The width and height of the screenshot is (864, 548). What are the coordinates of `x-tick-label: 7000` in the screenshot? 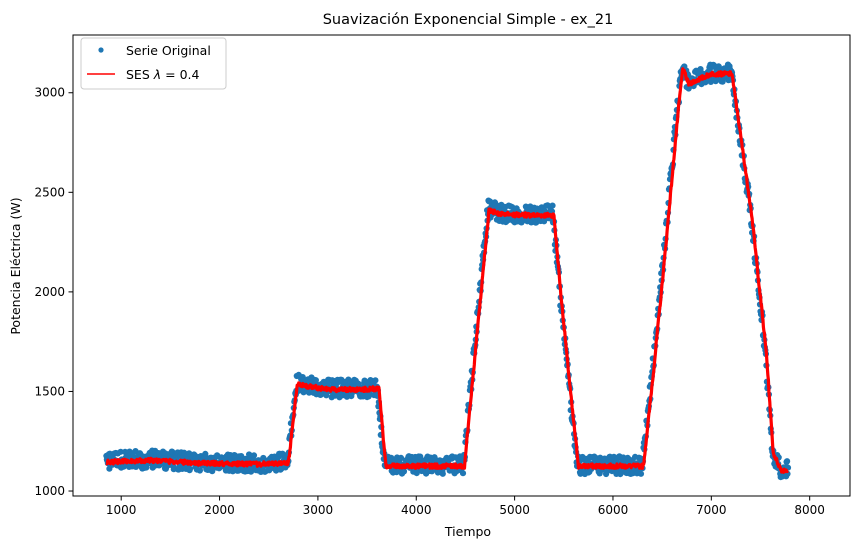 It's located at (711, 510).